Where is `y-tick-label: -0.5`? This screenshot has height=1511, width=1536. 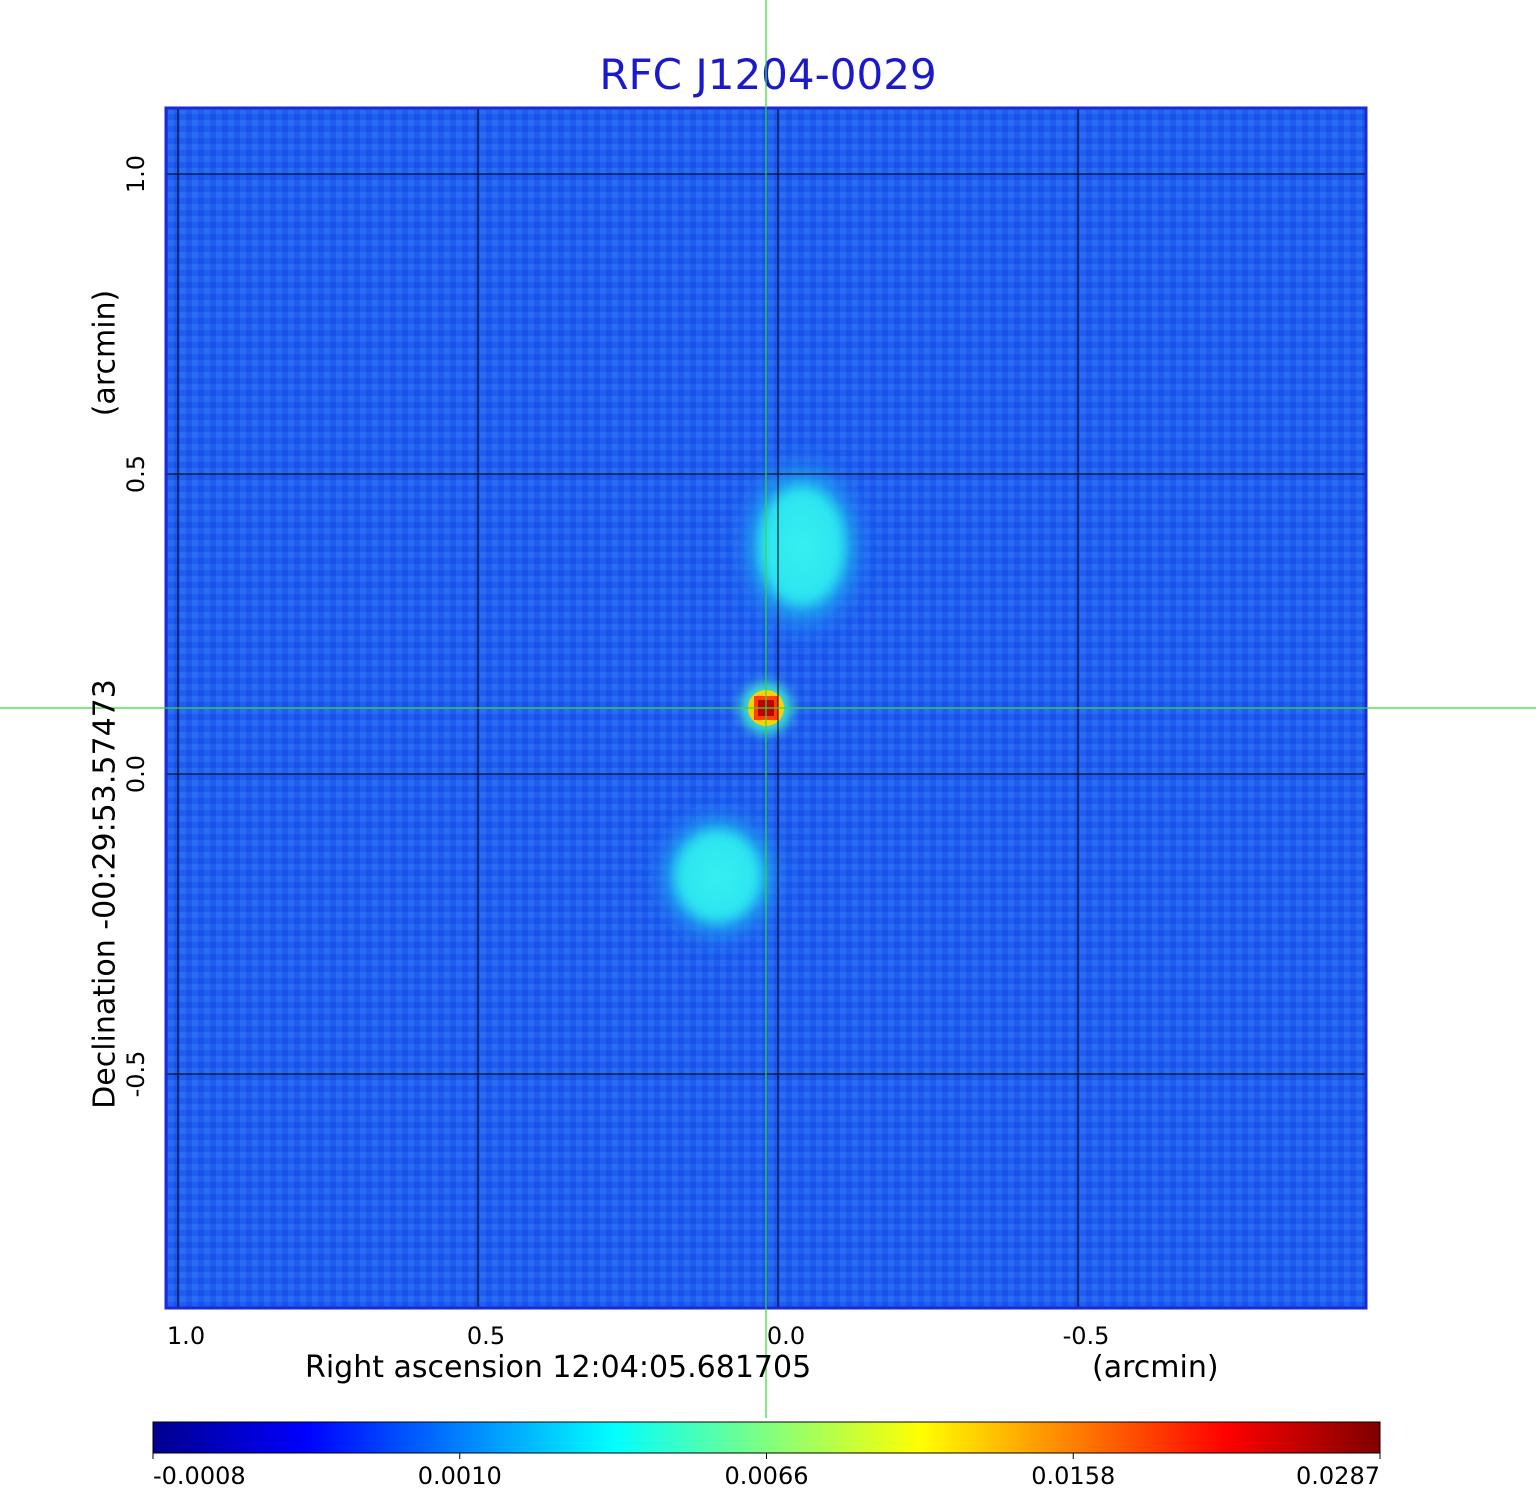 y-tick-label: -0.5 is located at coordinates (136, 1074).